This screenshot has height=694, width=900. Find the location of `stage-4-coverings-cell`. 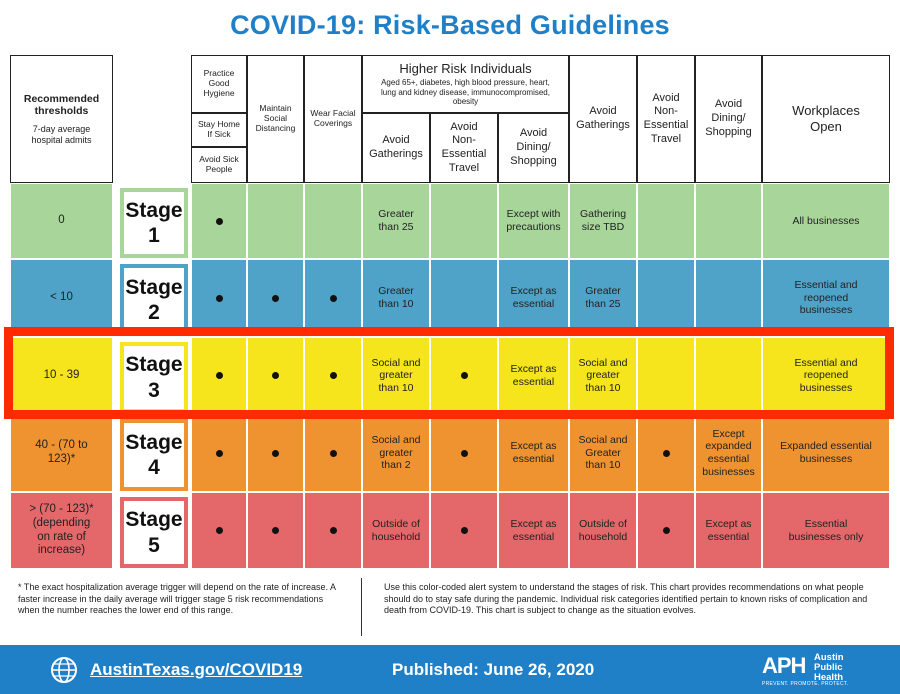

stage-4-coverings-cell is located at coordinates (333, 453).